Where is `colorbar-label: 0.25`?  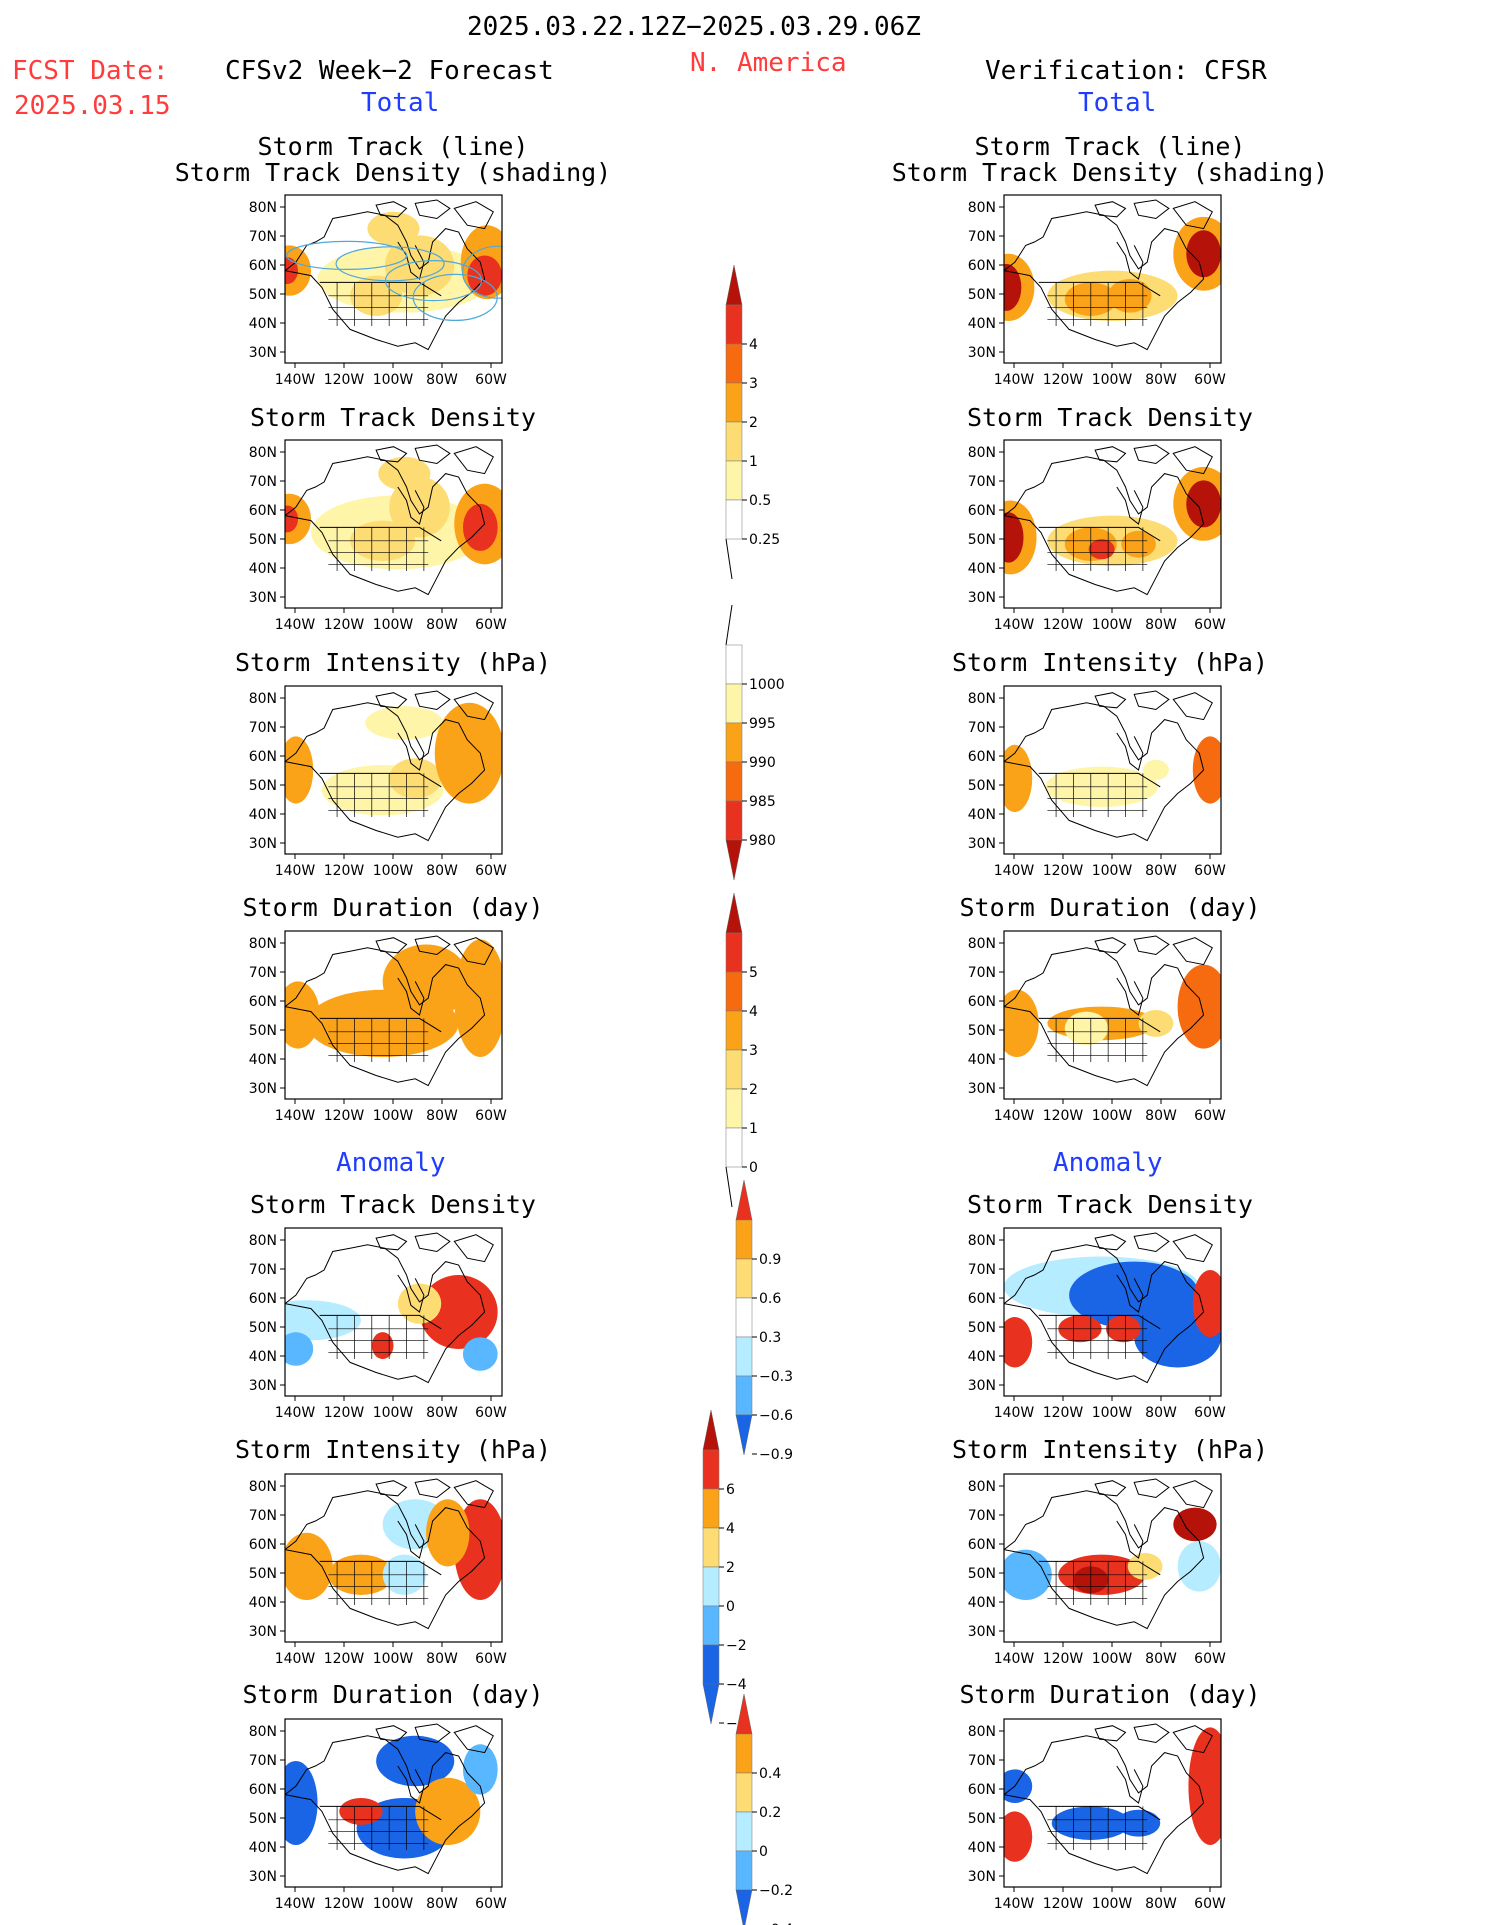
colorbar-label: 0.25 is located at coordinates (764, 540).